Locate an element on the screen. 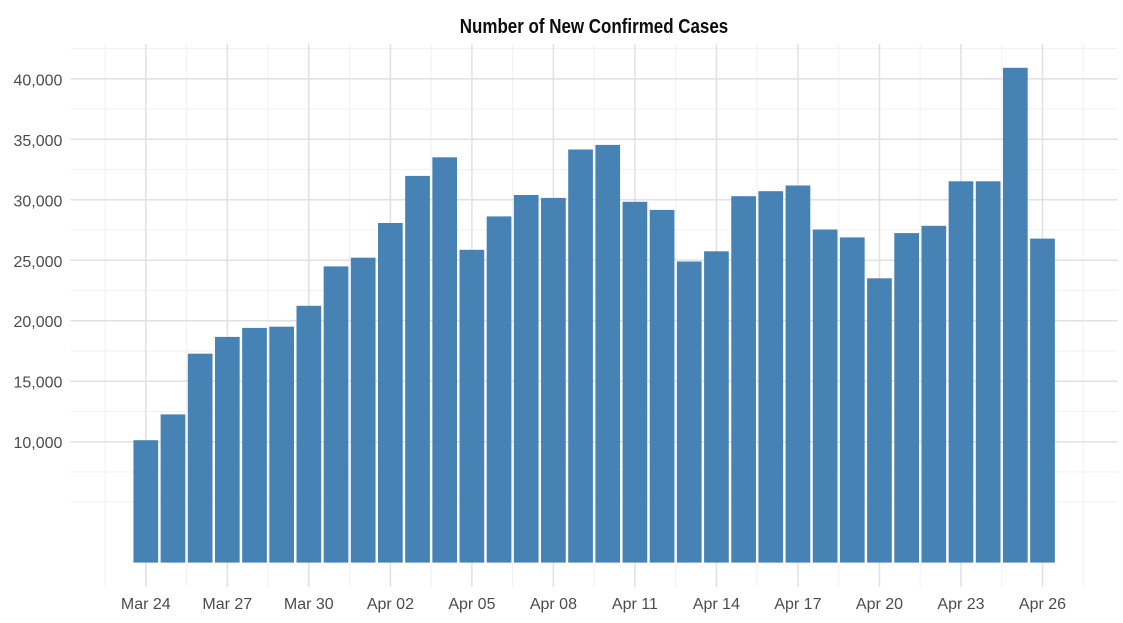 The height and width of the screenshot is (623, 1123). svg-text: 25,000 is located at coordinates (37, 262).